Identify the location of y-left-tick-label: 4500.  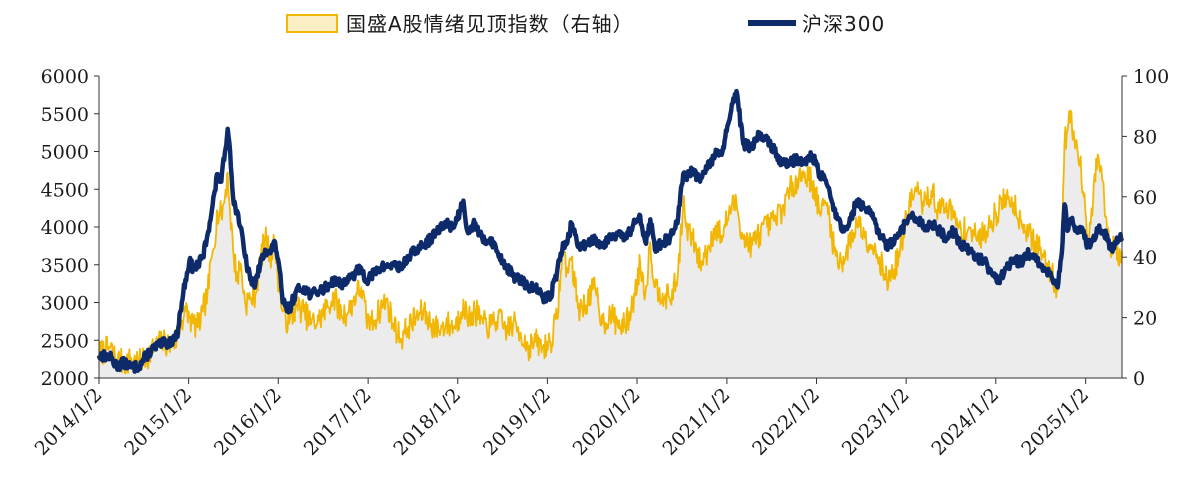
(65, 190).